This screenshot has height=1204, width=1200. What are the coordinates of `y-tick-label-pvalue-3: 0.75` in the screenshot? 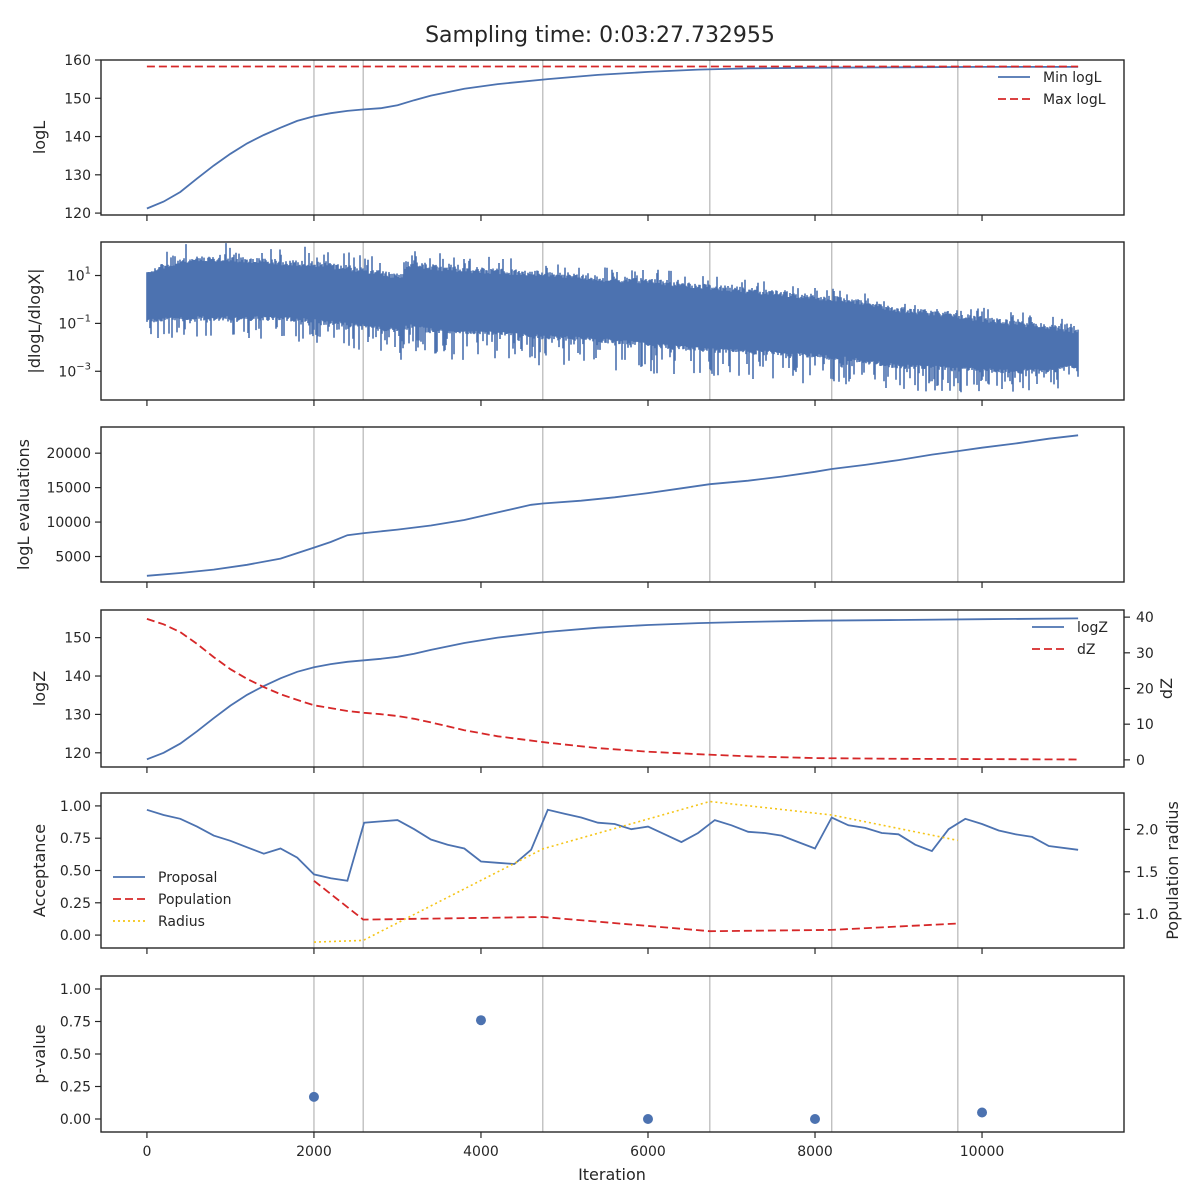 It's located at (75, 1023).